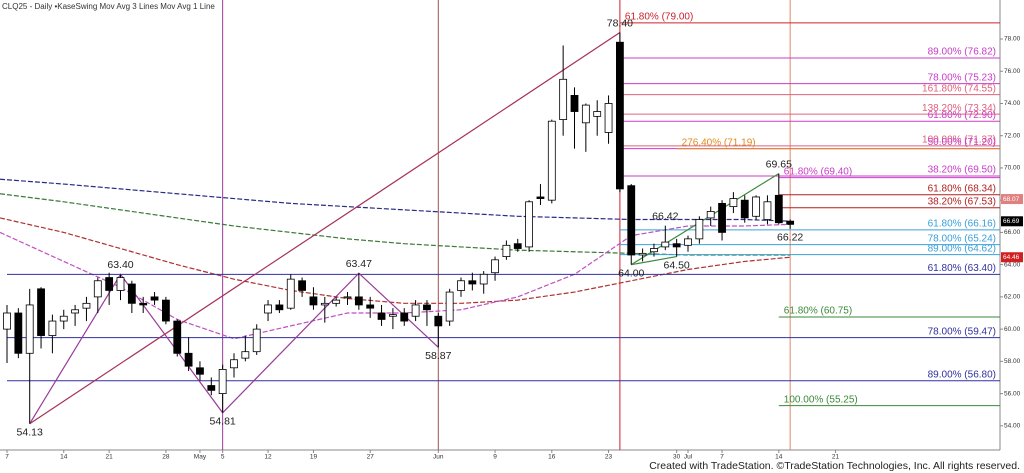  I want to click on price-tag-label: 68.07, so click(1011, 199).